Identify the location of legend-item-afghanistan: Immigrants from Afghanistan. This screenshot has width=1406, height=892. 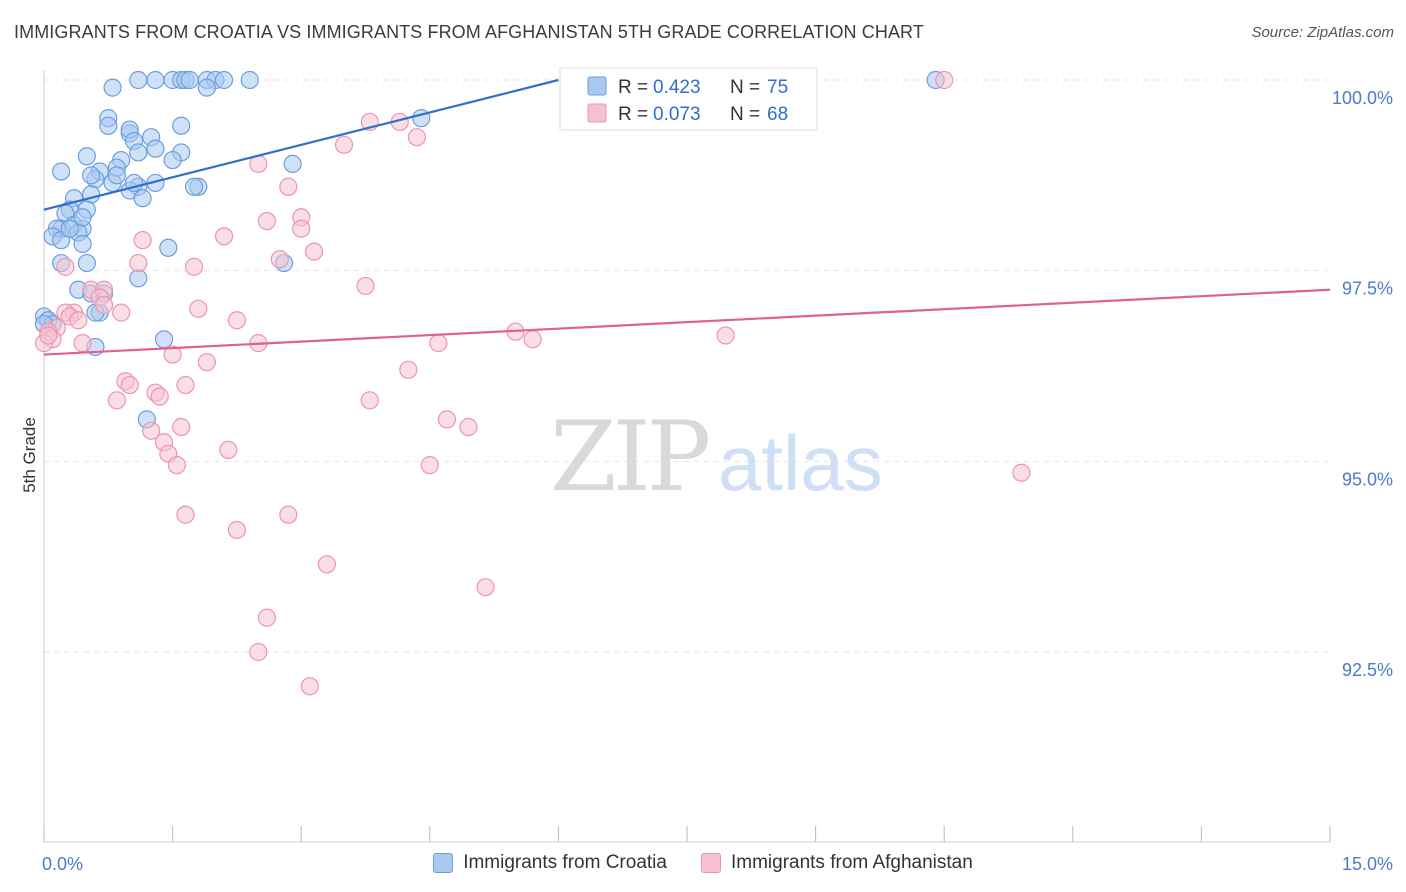
(836, 863).